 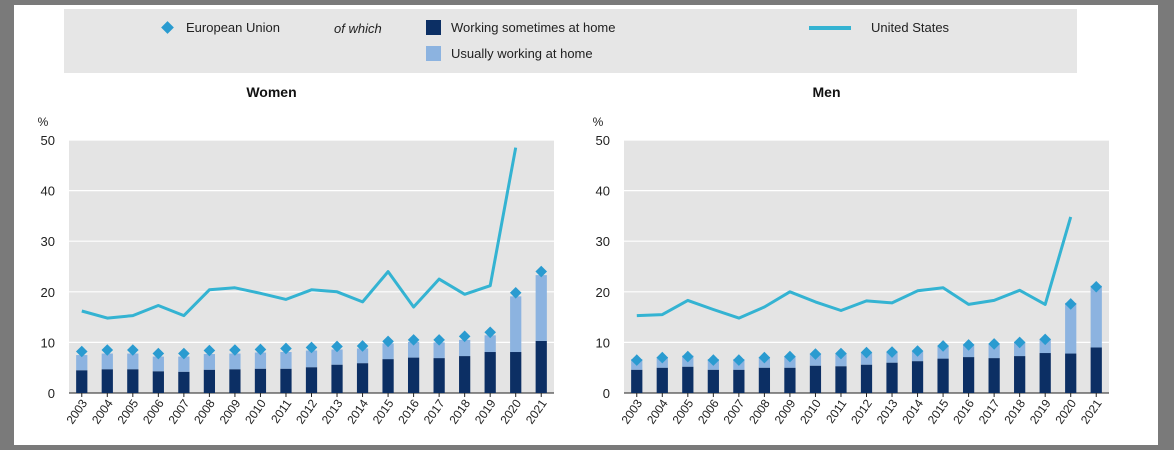 What do you see at coordinates (332, 411) in the screenshot?
I see `women-x-tick-label: 2013` at bounding box center [332, 411].